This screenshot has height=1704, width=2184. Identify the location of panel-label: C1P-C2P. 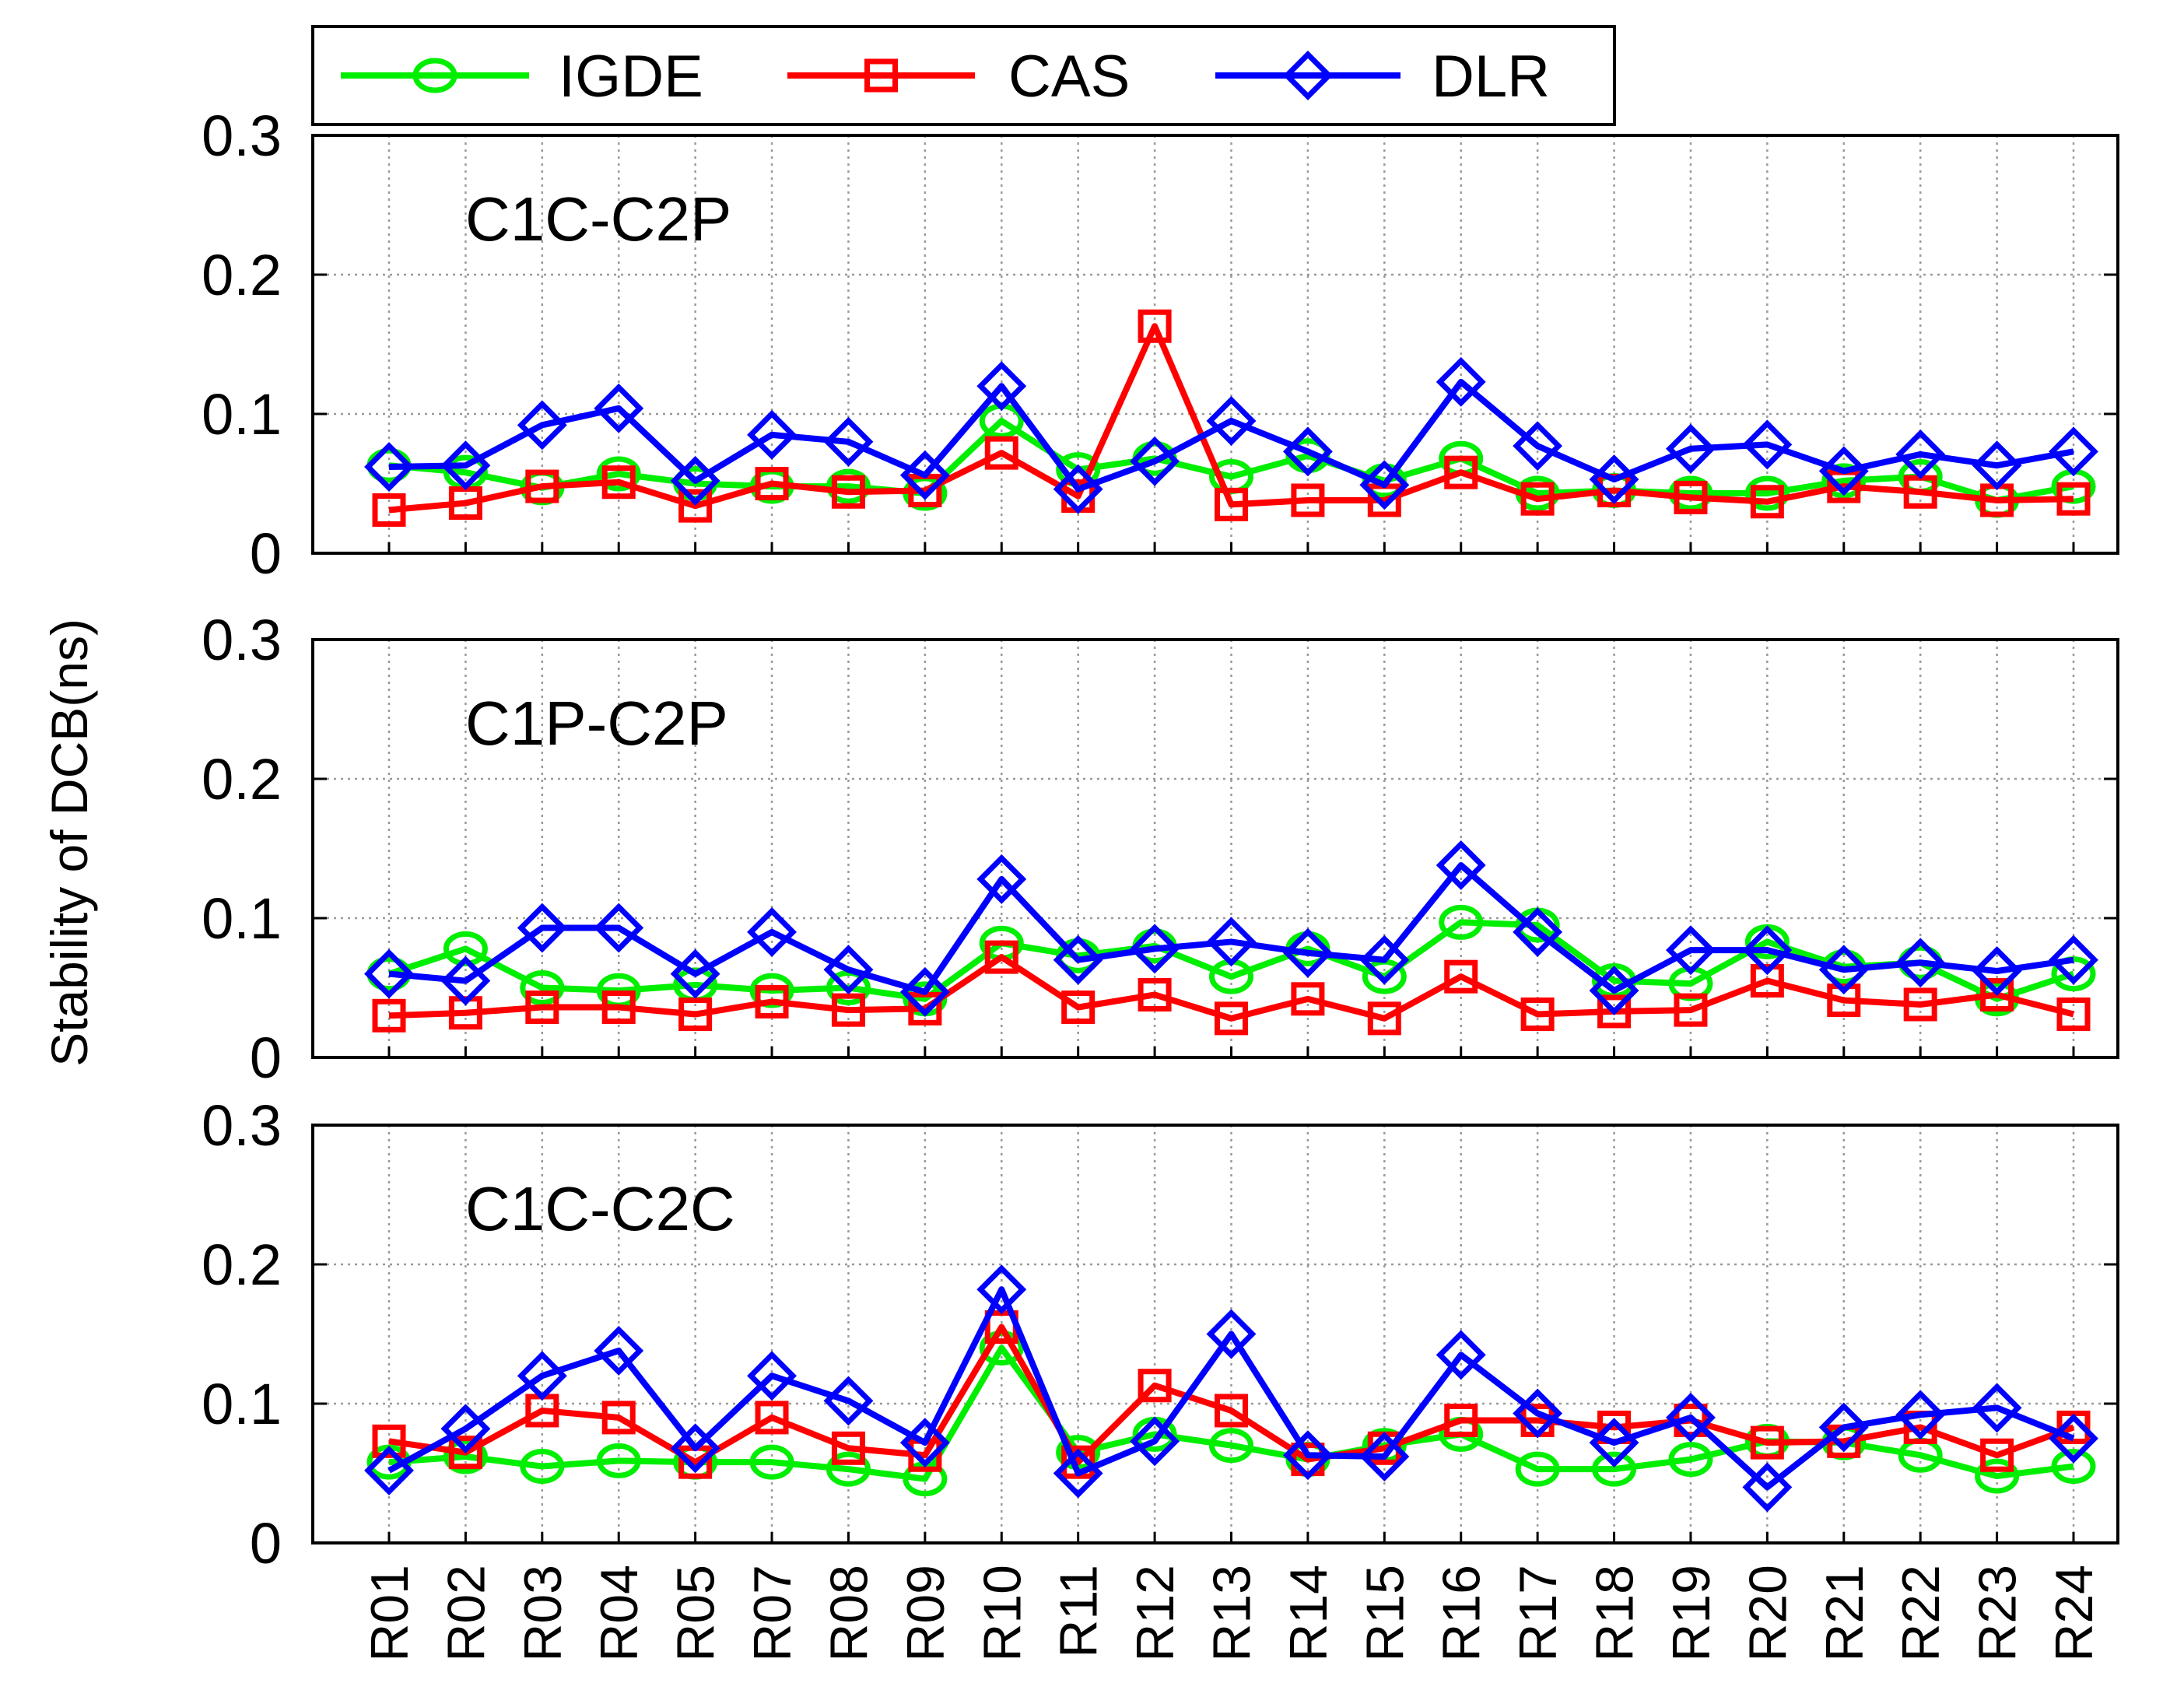
(596, 723).